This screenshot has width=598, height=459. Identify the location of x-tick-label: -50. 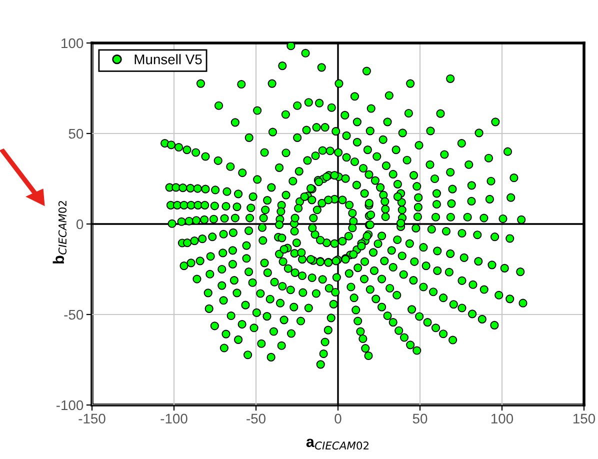
(256, 419).